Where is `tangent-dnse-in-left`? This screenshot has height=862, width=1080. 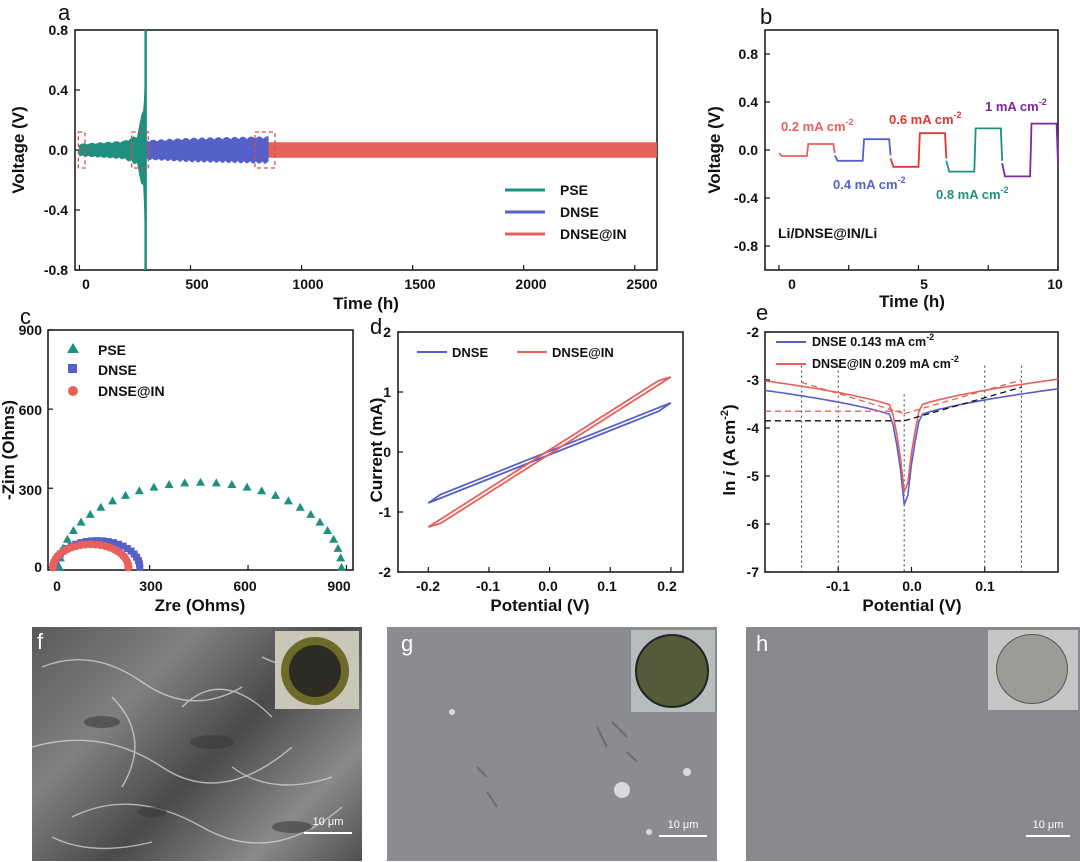 tangent-dnse-in-left is located at coordinates (853, 398).